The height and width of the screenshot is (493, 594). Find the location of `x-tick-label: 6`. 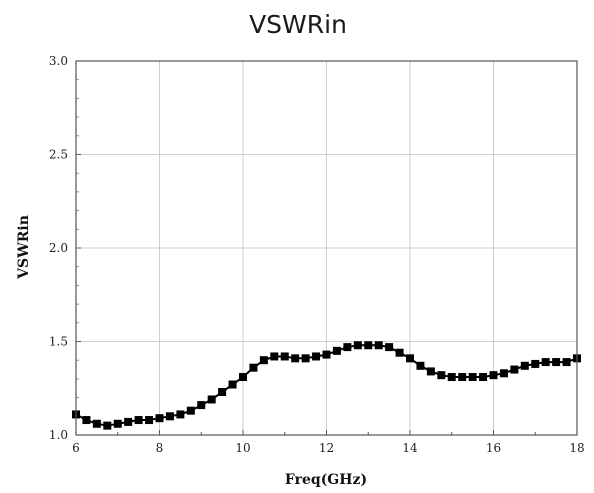

x-tick-label: 6 is located at coordinates (76, 448).